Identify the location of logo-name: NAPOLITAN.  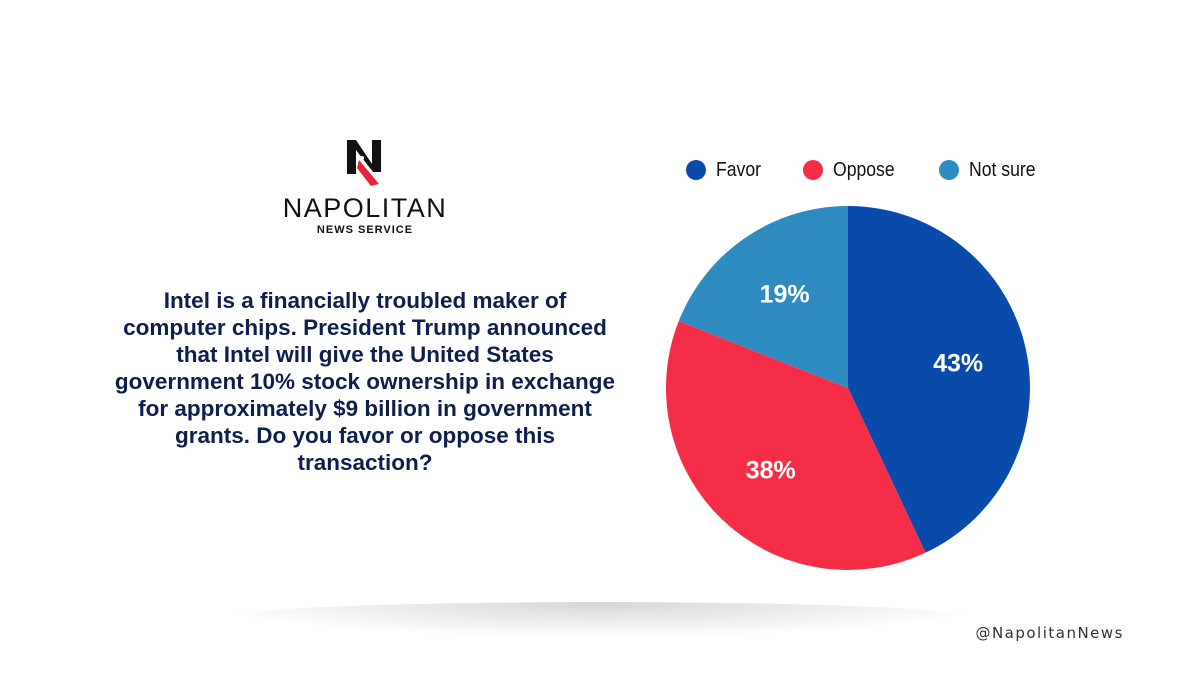
(365, 208).